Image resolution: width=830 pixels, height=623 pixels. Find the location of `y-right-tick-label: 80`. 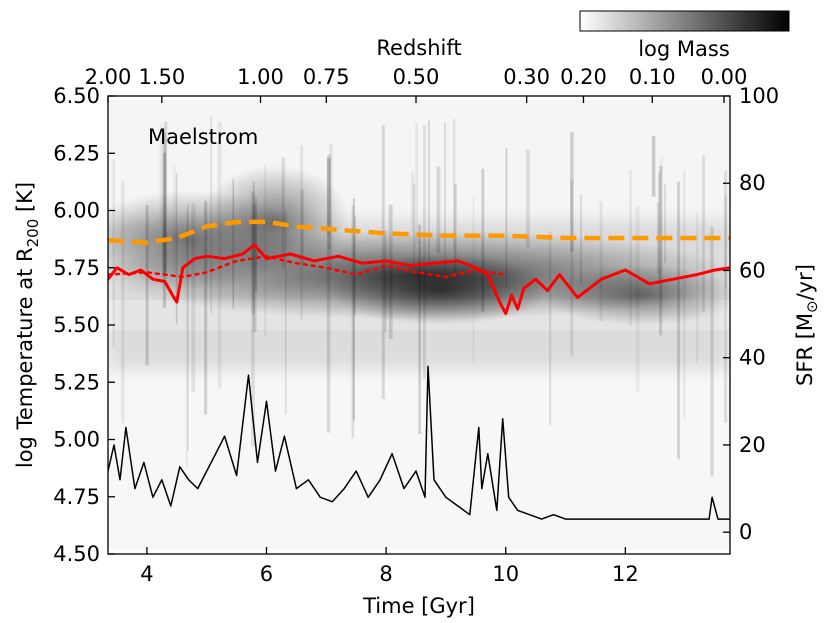

y-right-tick-label: 80 is located at coordinates (752, 183).